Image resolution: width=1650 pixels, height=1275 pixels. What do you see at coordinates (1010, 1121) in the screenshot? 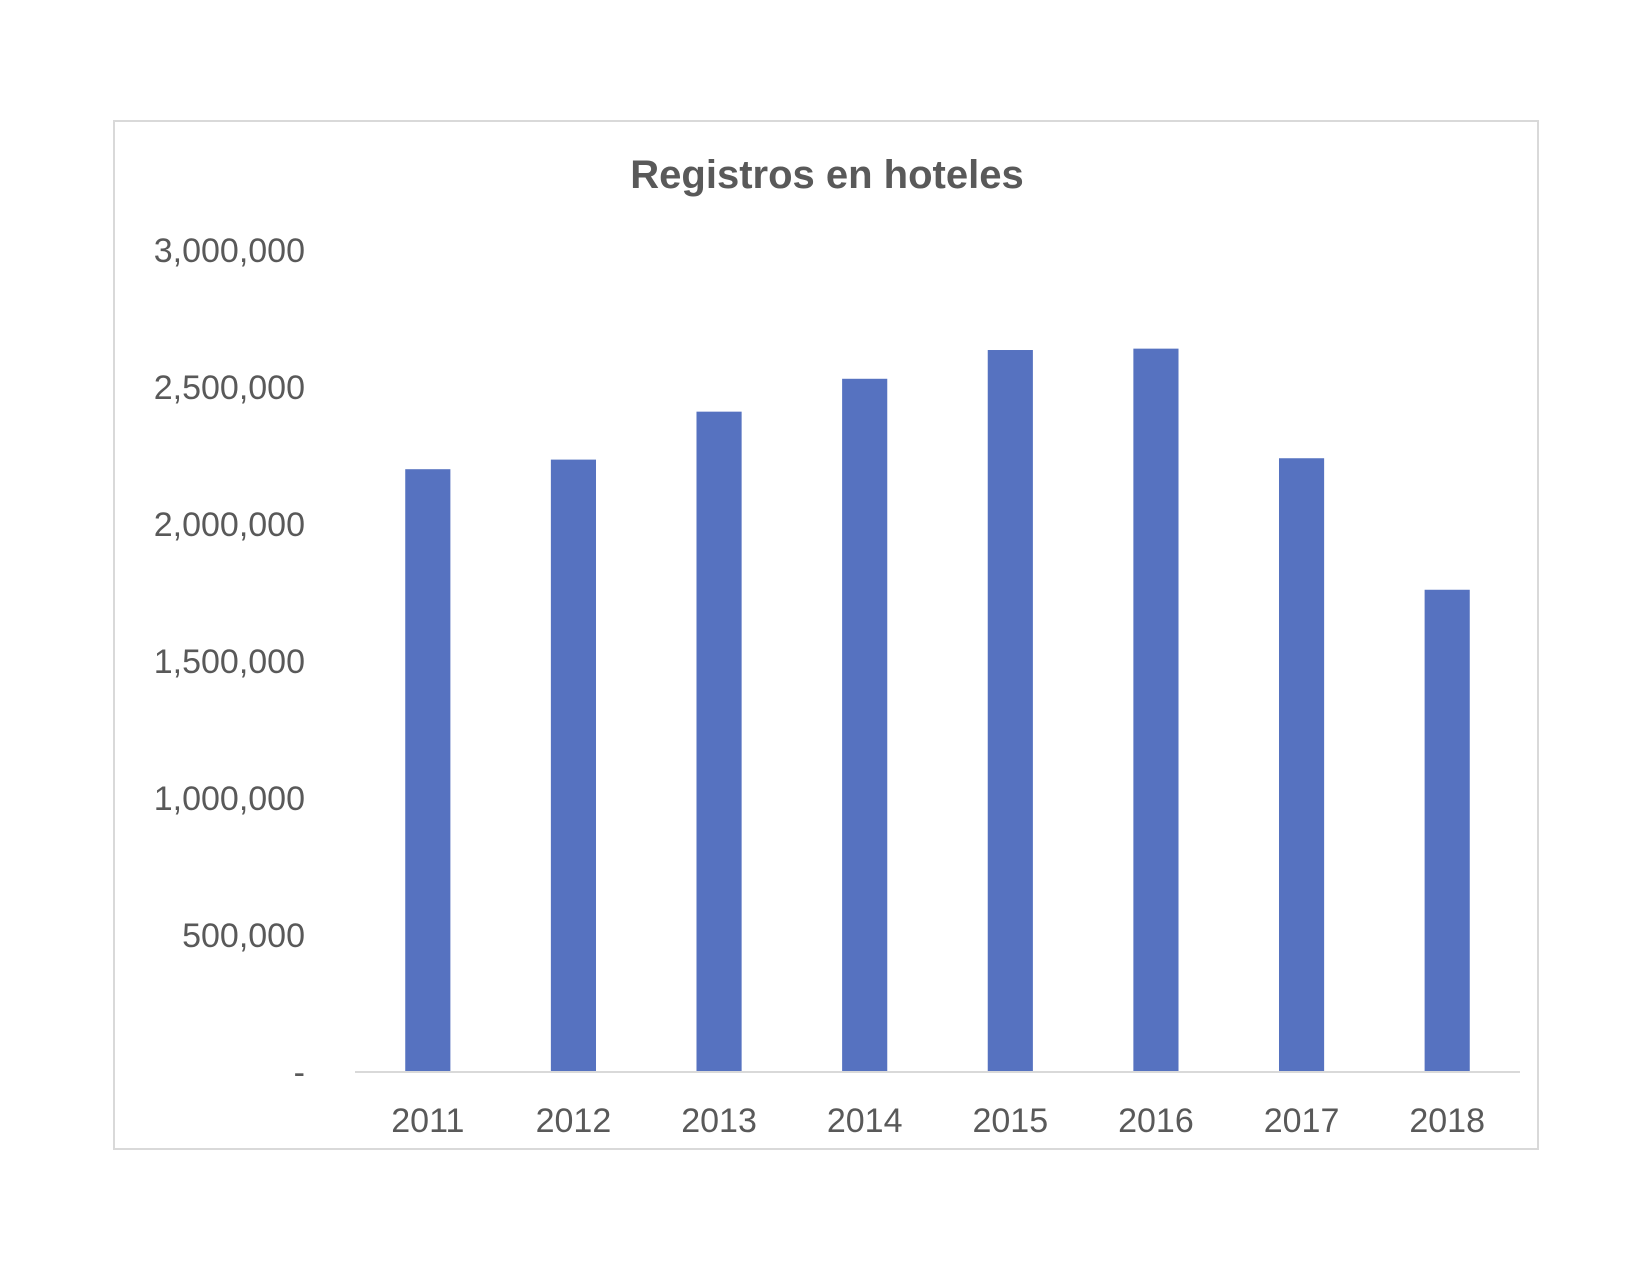
I see `x-tick-label: 2015` at bounding box center [1010, 1121].